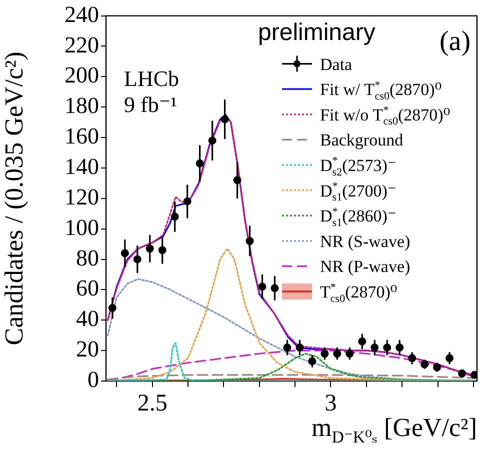  What do you see at coordinates (330, 403) in the screenshot?
I see `x-tick-label: 3` at bounding box center [330, 403].